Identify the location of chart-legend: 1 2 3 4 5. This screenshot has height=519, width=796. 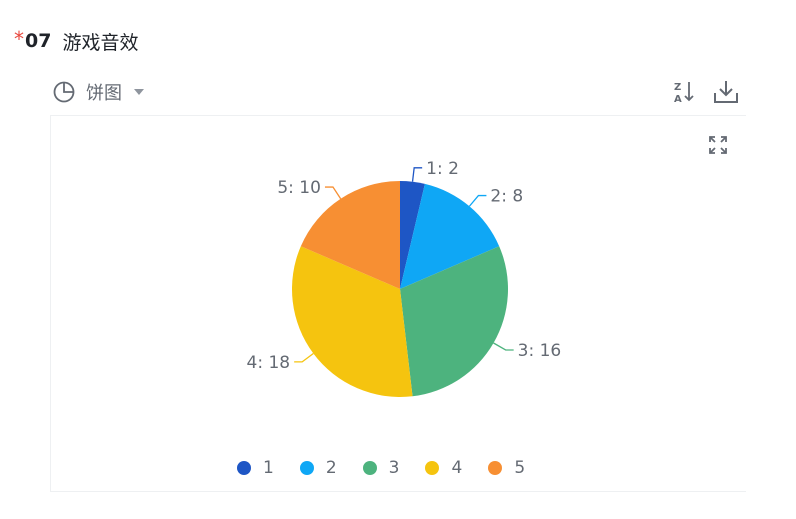
(394, 468).